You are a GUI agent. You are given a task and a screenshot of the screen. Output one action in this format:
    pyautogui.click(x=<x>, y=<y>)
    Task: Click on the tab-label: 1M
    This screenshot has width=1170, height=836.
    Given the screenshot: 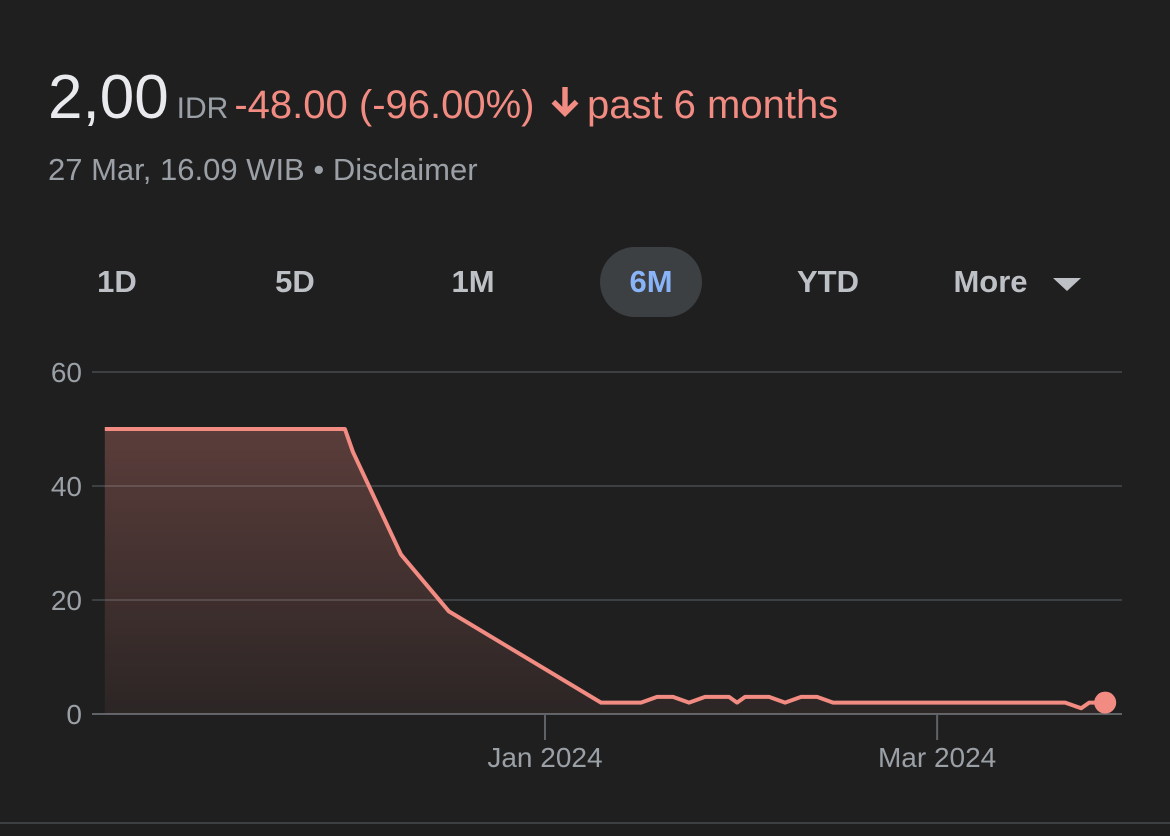 What is the action you would take?
    pyautogui.click(x=473, y=281)
    